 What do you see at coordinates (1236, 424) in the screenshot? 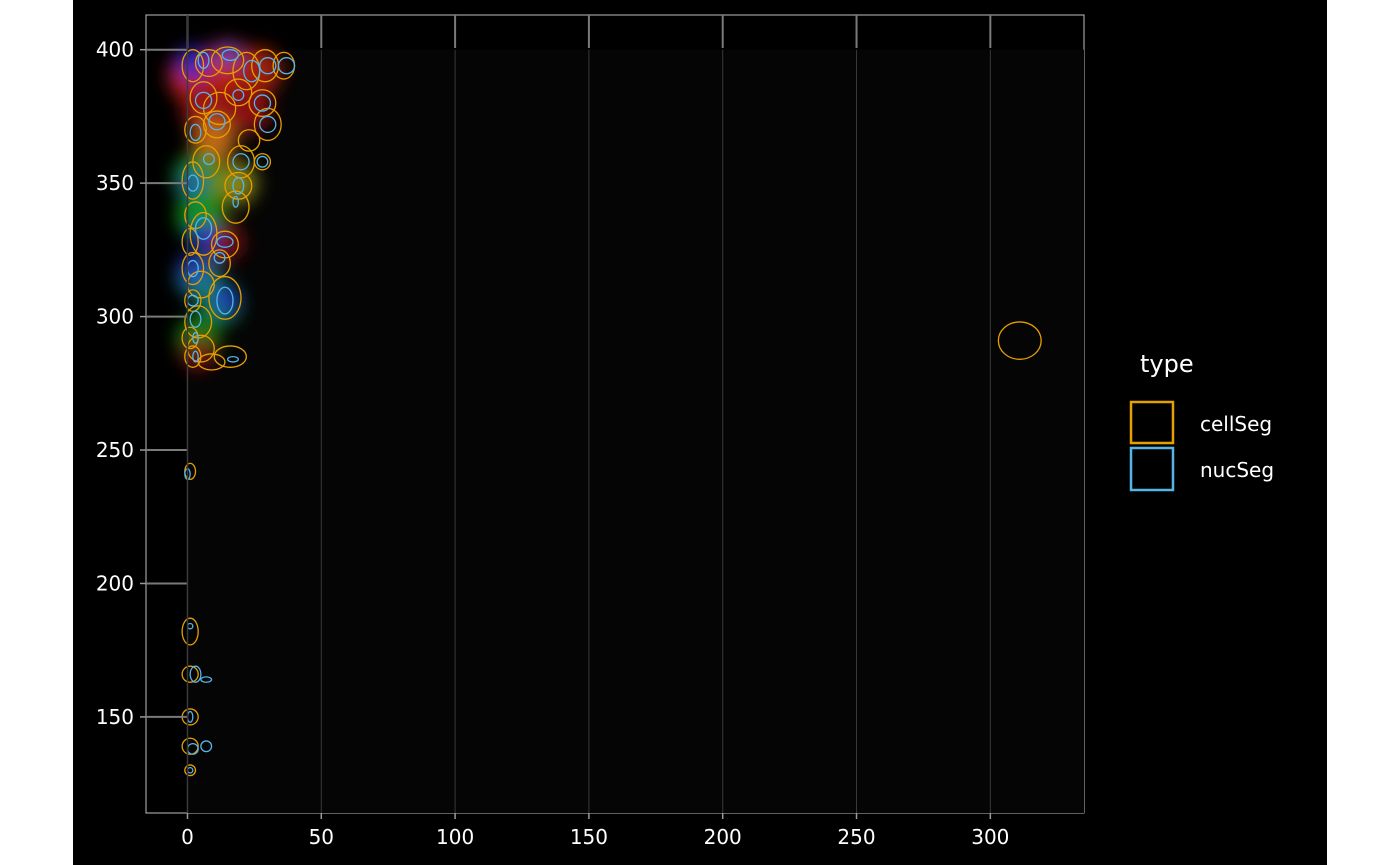
I see `legend-label-cellseg: cellSeg` at bounding box center [1236, 424].